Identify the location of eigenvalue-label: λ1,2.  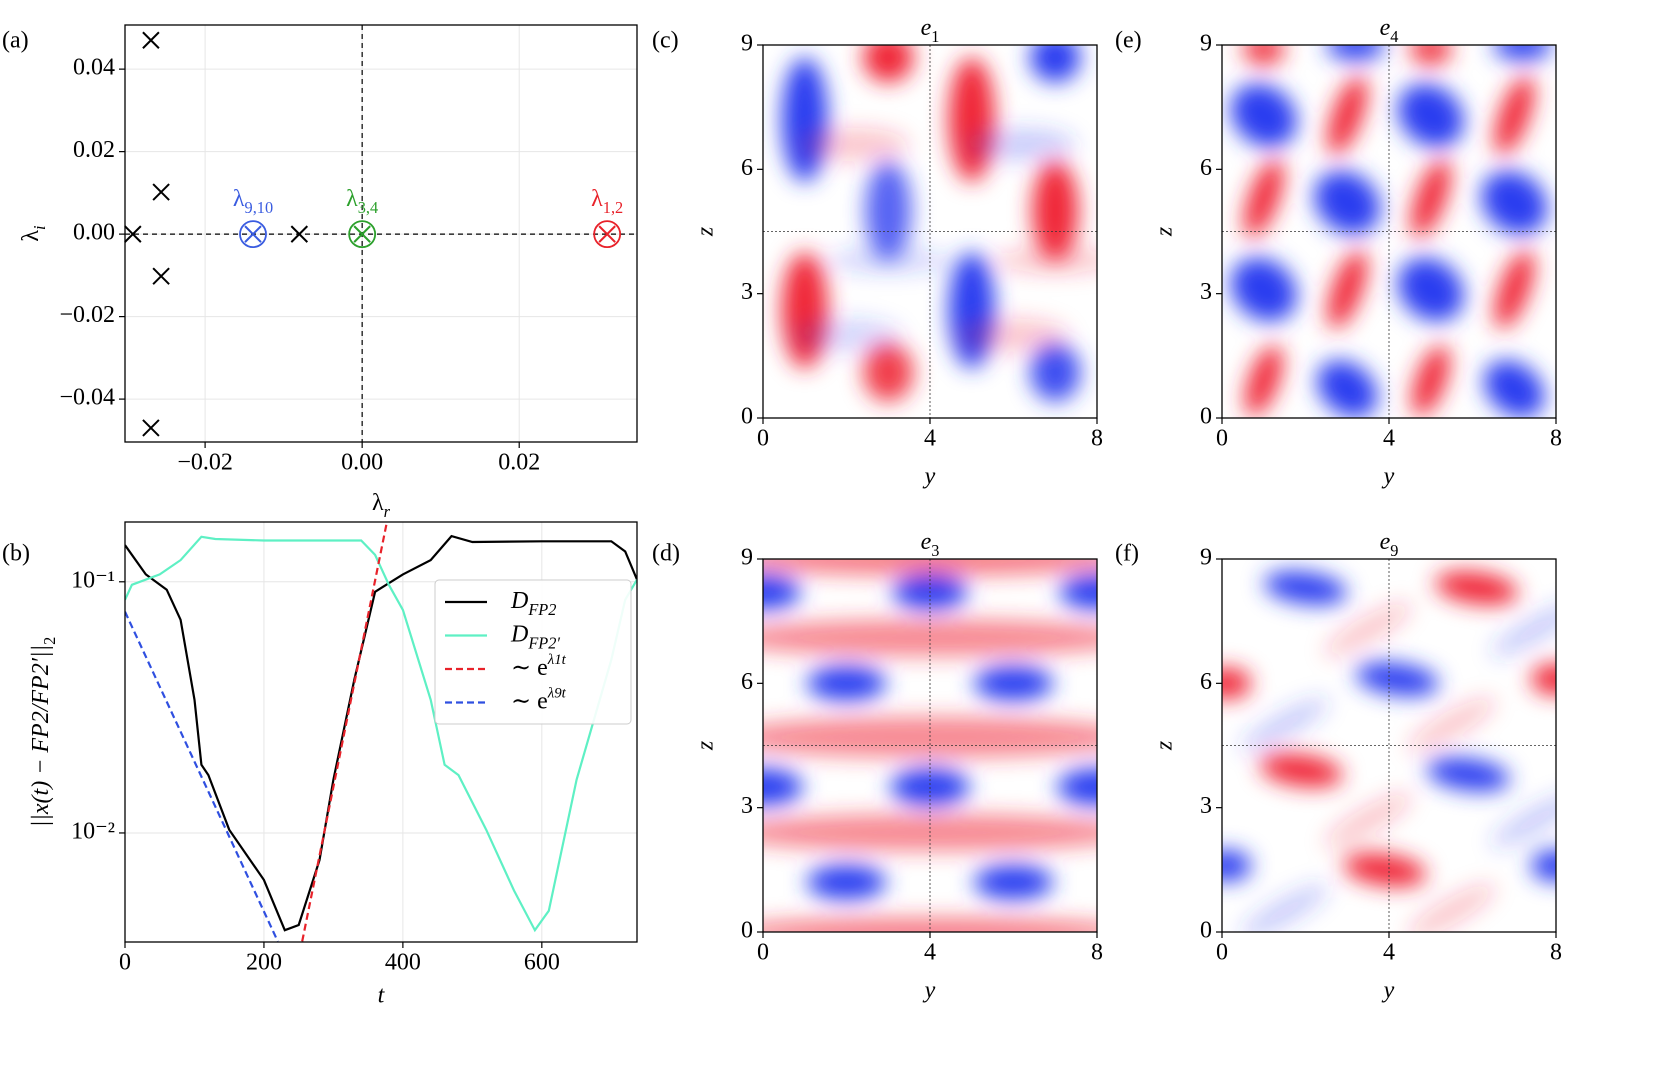
(607, 202).